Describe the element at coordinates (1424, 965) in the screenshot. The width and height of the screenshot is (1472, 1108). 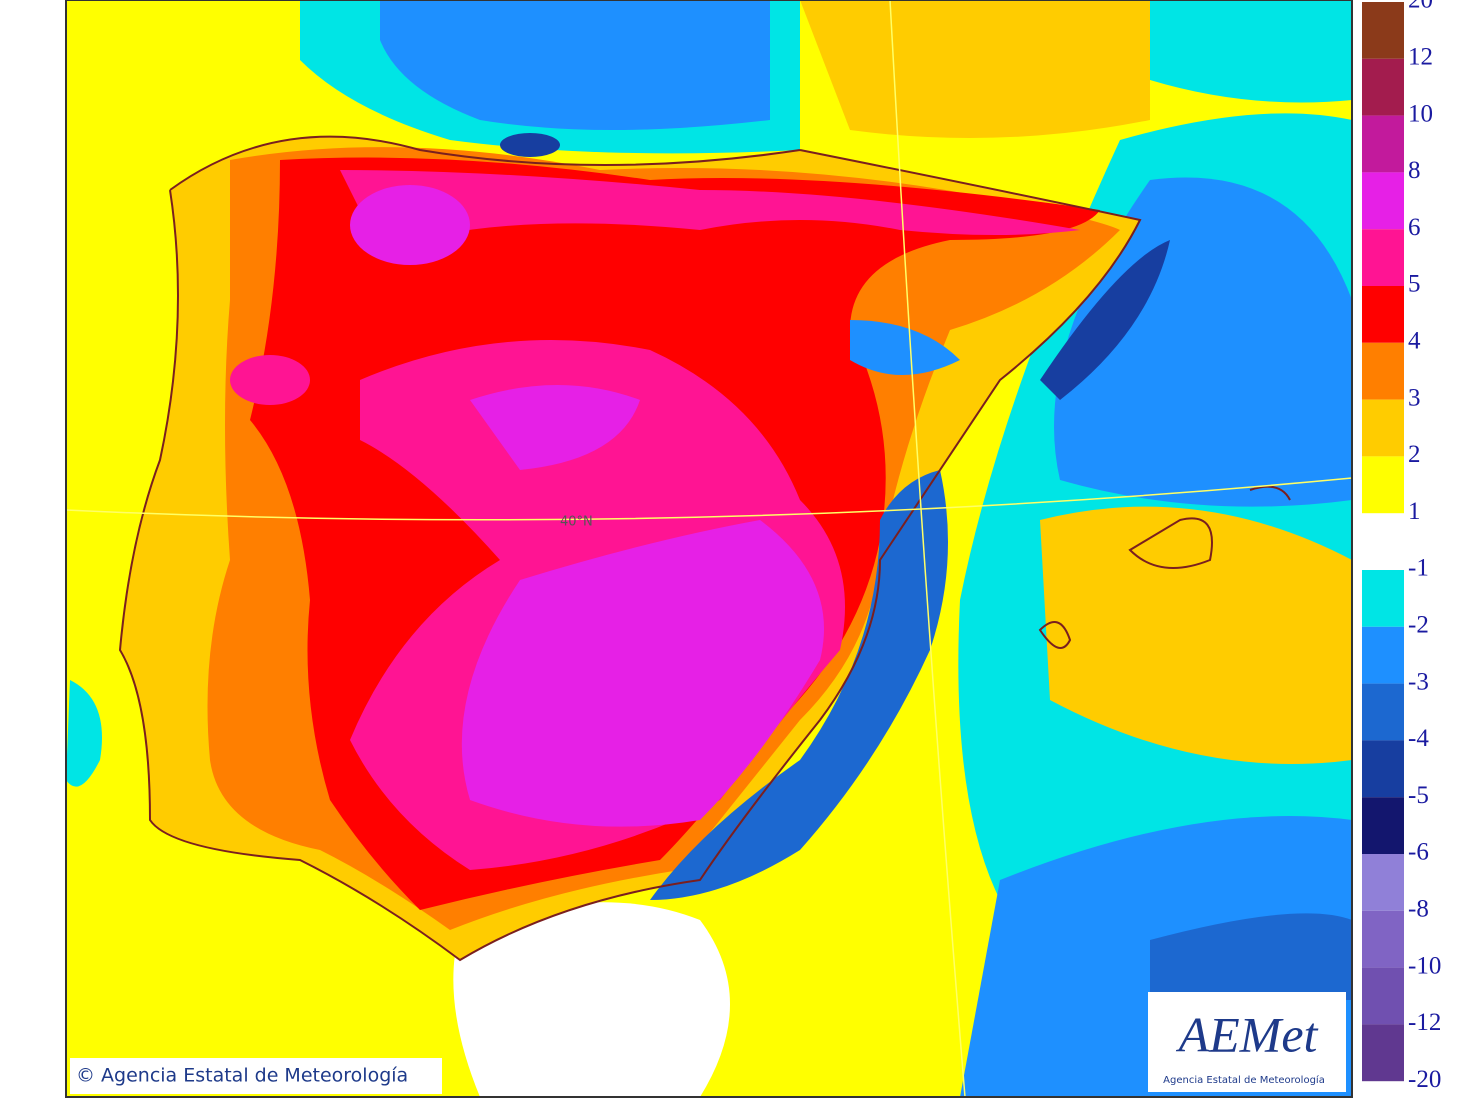
I see `legend-label: -10` at that location.